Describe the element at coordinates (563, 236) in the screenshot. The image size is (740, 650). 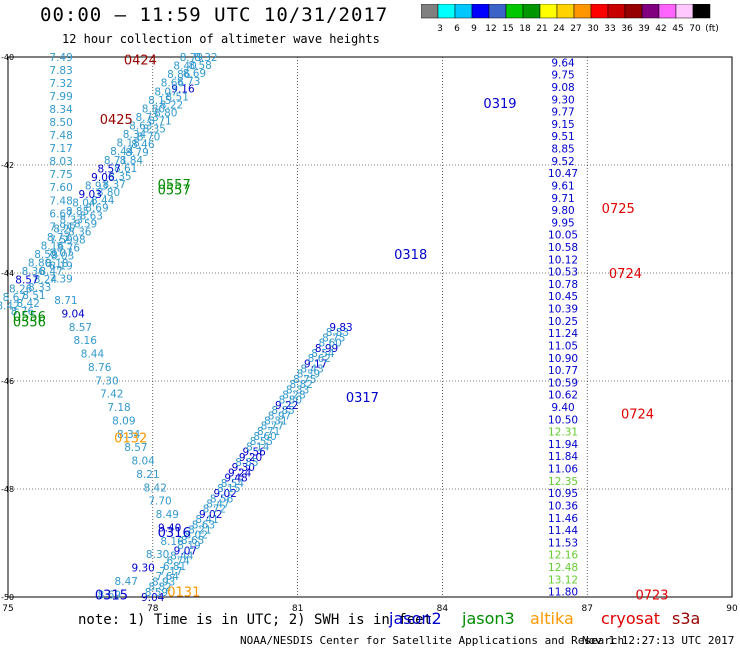
I see `swh-value: 10.05` at that location.